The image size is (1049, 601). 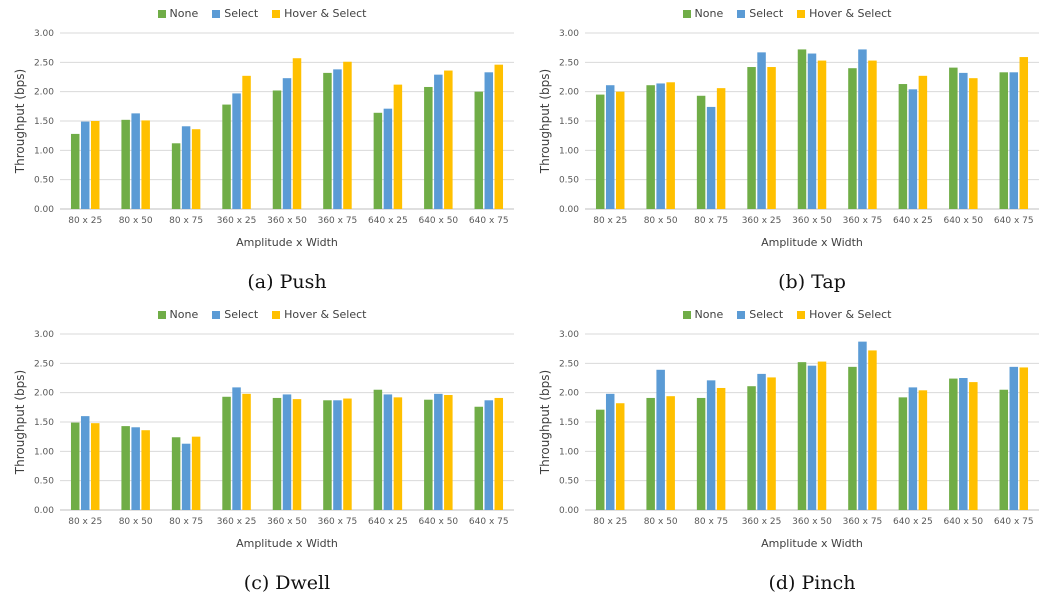 I want to click on legend-label: None, so click(x=184, y=13).